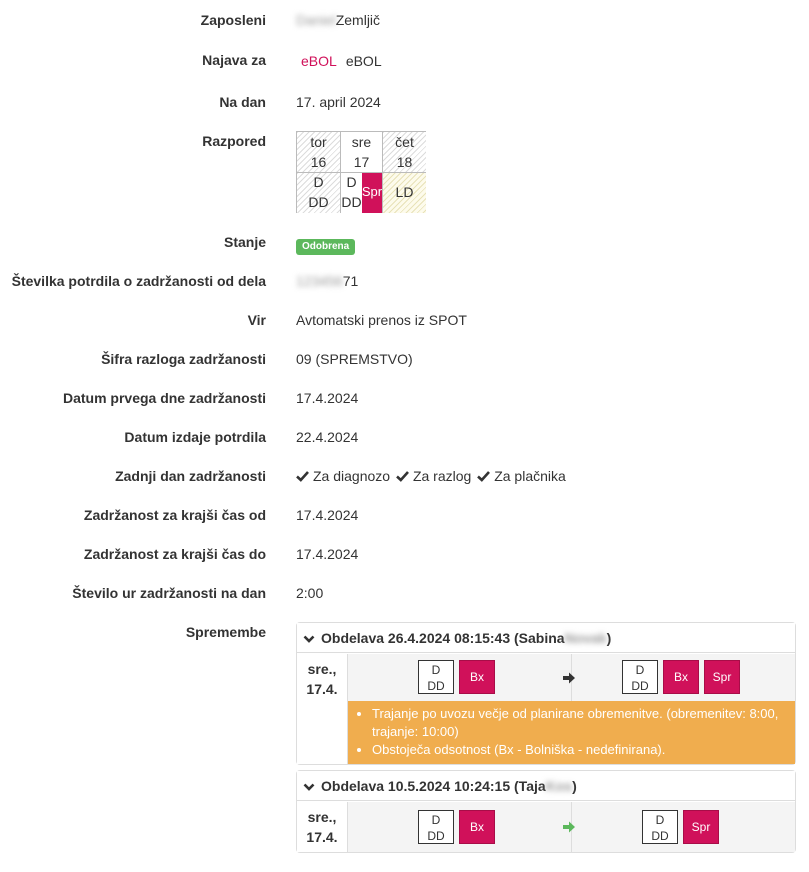  I want to click on label-ur-na-dan: Število ur zadržanosti na dan, so click(169, 593).